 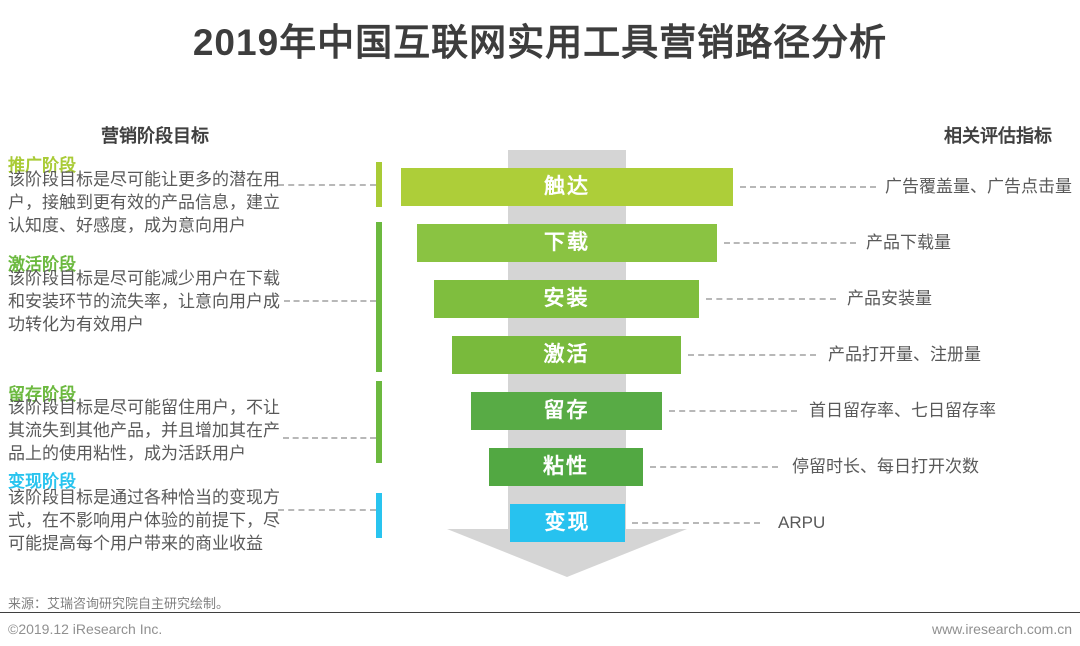 I want to click on metric-label-install: 产品安装量, so click(x=889, y=298).